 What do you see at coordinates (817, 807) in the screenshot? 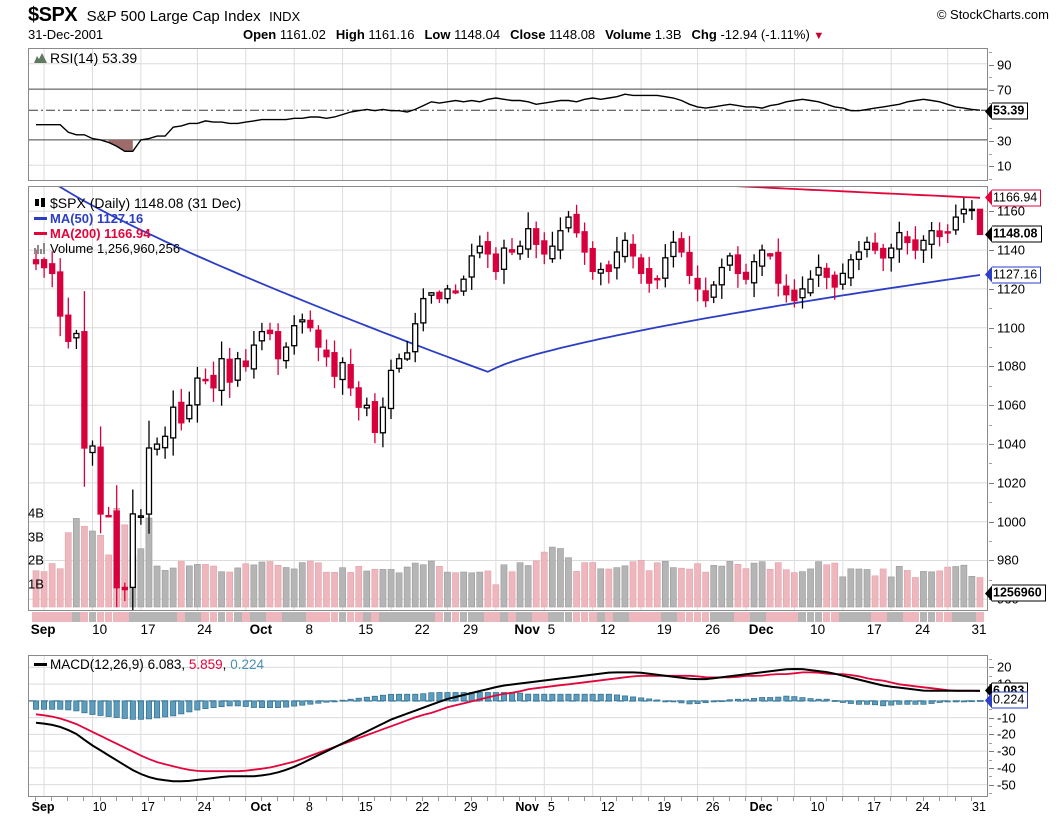
I see `macd-date-label: 10` at bounding box center [817, 807].